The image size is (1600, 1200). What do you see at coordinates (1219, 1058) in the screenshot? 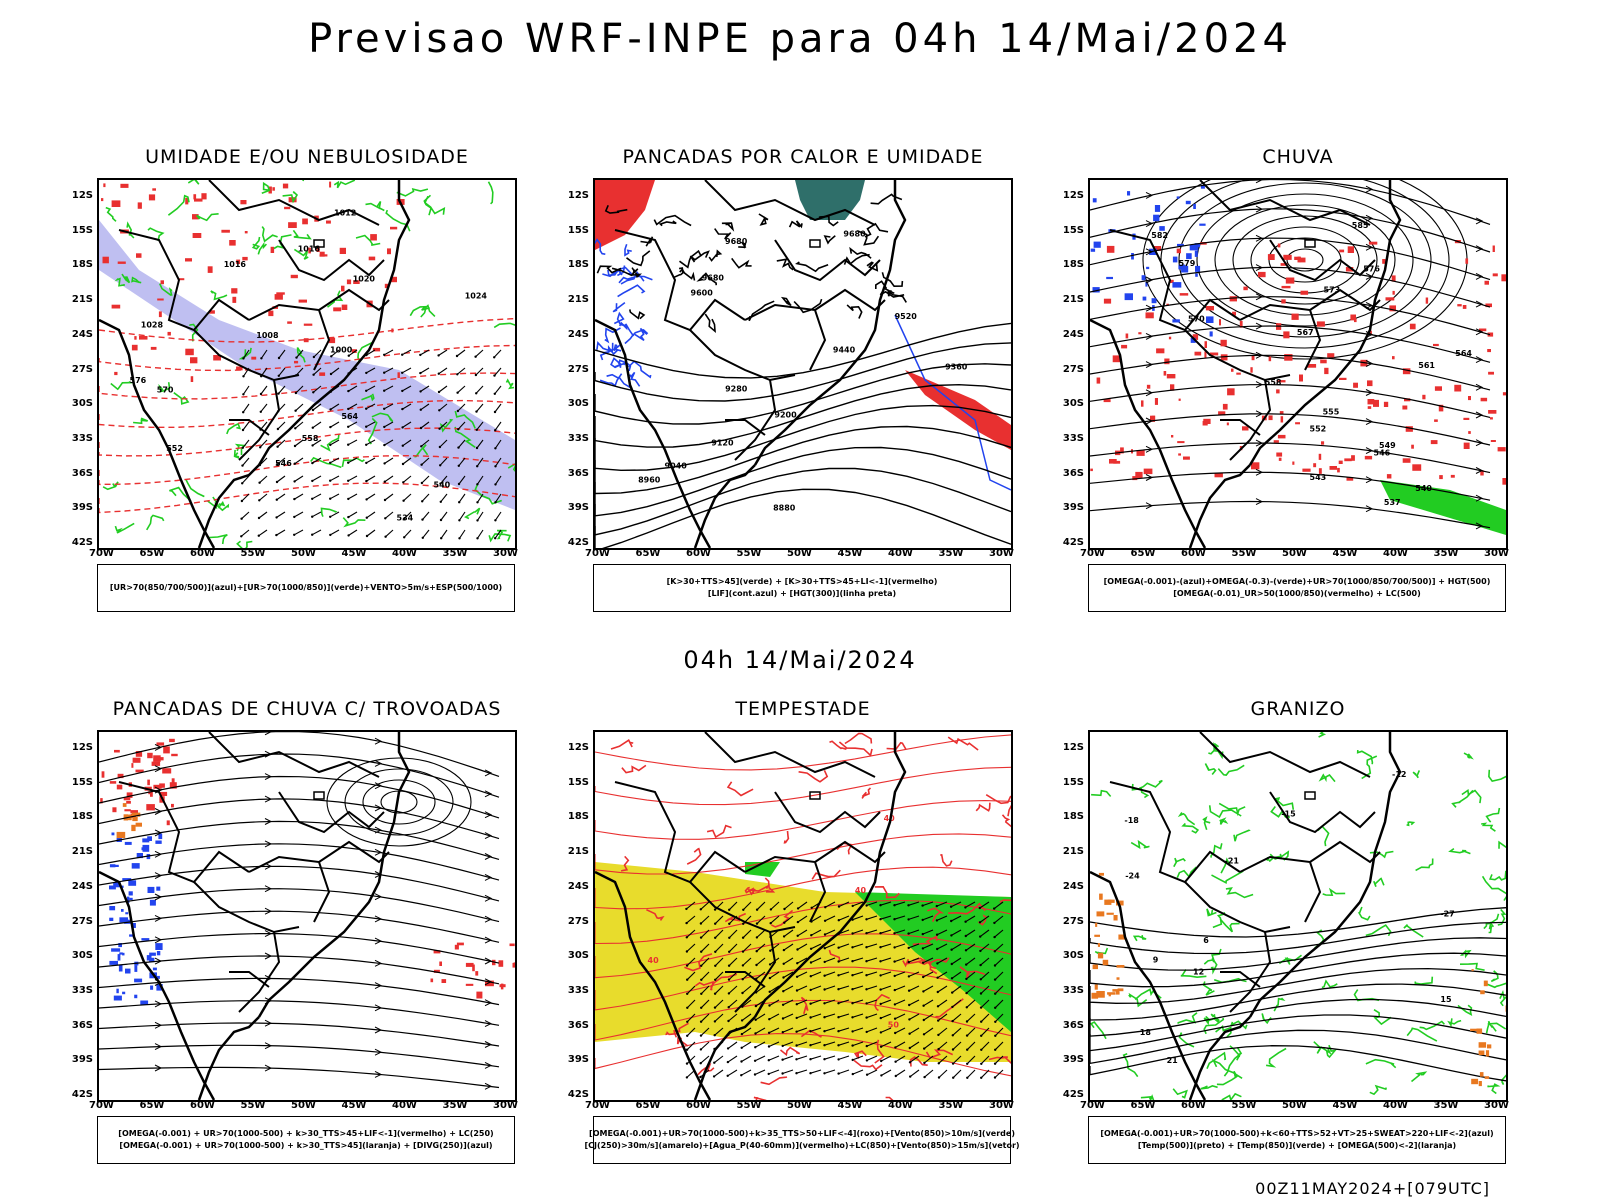
I see `coastline-south` at bounding box center [1219, 1058].